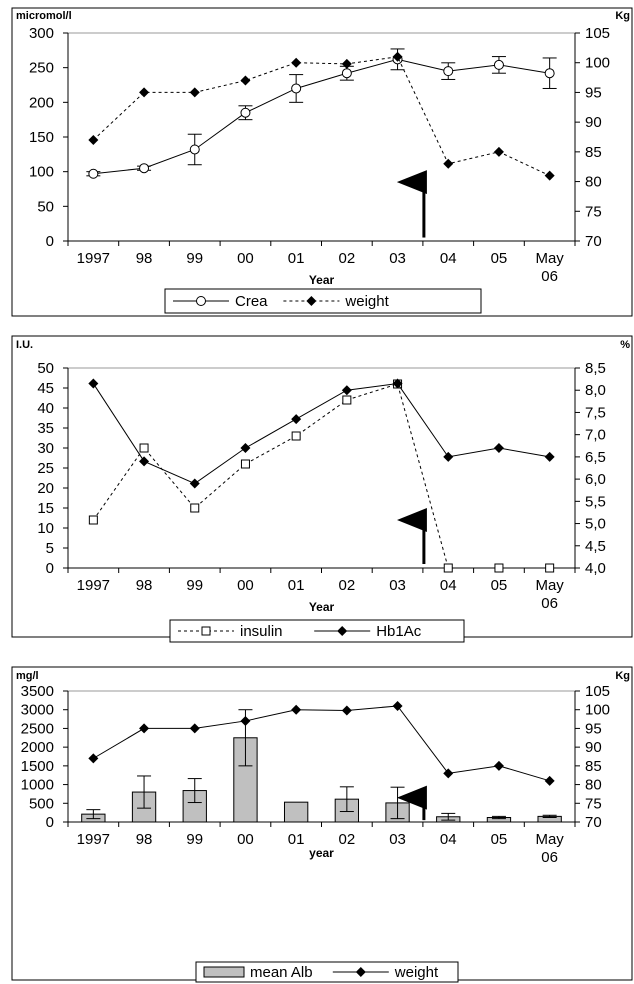  What do you see at coordinates (597, 710) in the screenshot?
I see `right-tick-label: 100` at bounding box center [597, 710].